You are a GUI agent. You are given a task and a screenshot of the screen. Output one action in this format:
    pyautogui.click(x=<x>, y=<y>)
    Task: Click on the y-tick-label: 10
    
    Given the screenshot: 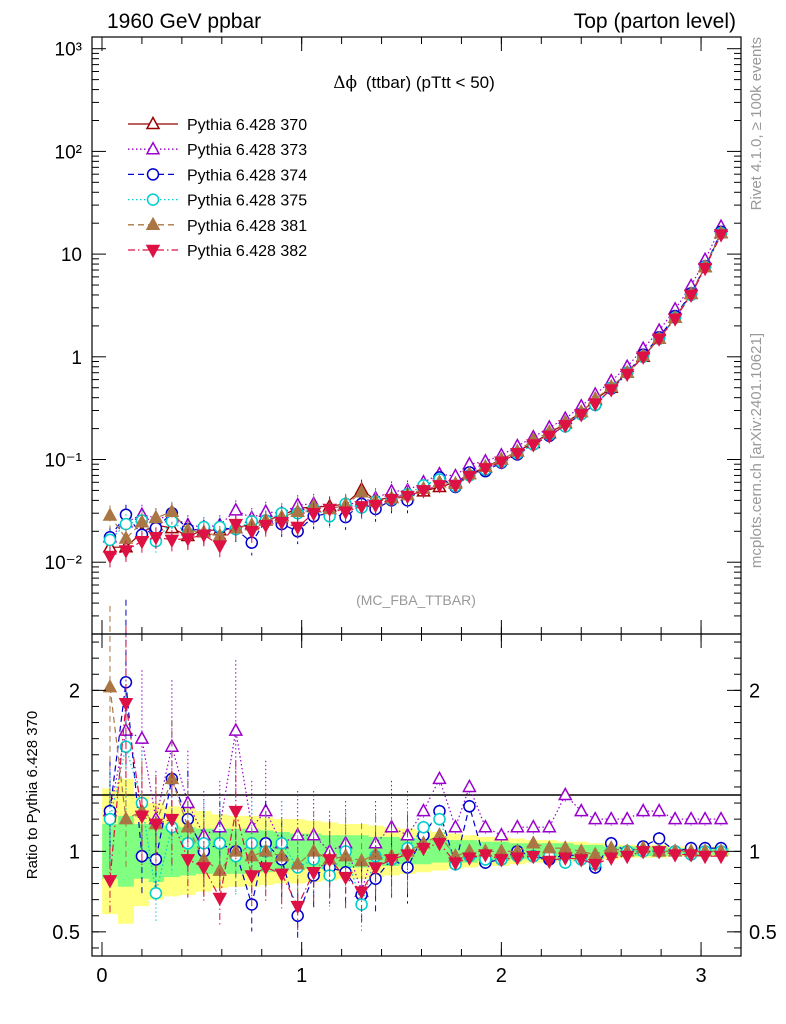 What is the action you would take?
    pyautogui.click(x=71, y=255)
    